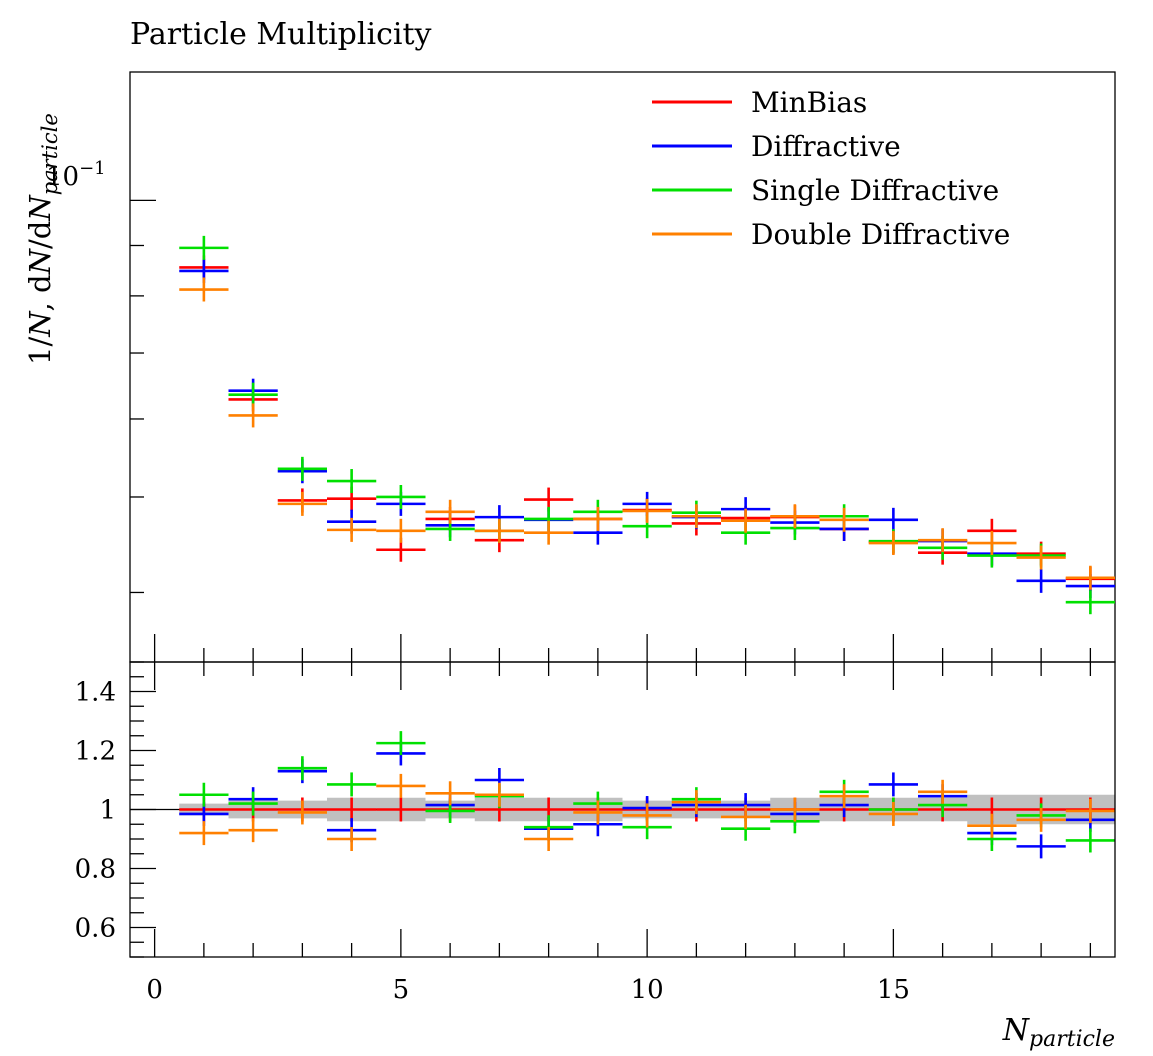 The height and width of the screenshot is (1056, 1153). I want to click on ylabel-part: particle, so click(50, 154).